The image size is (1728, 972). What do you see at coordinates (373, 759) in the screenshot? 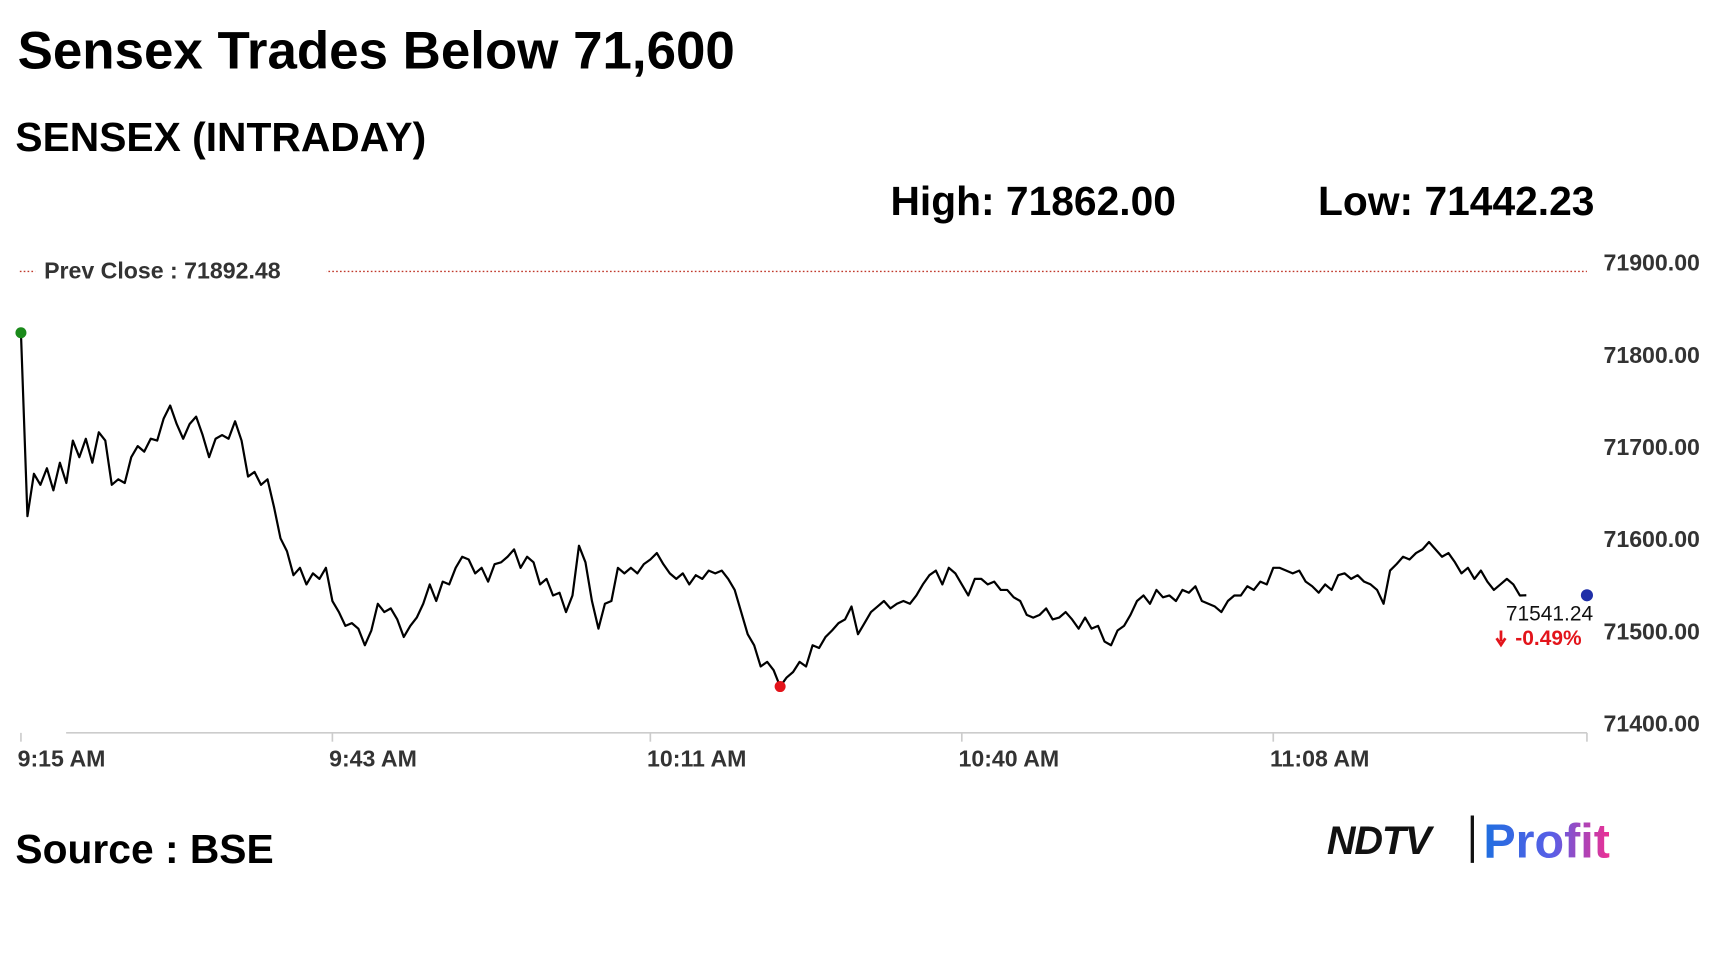
I see `x-tick-label: 9:43 AM` at bounding box center [373, 759].